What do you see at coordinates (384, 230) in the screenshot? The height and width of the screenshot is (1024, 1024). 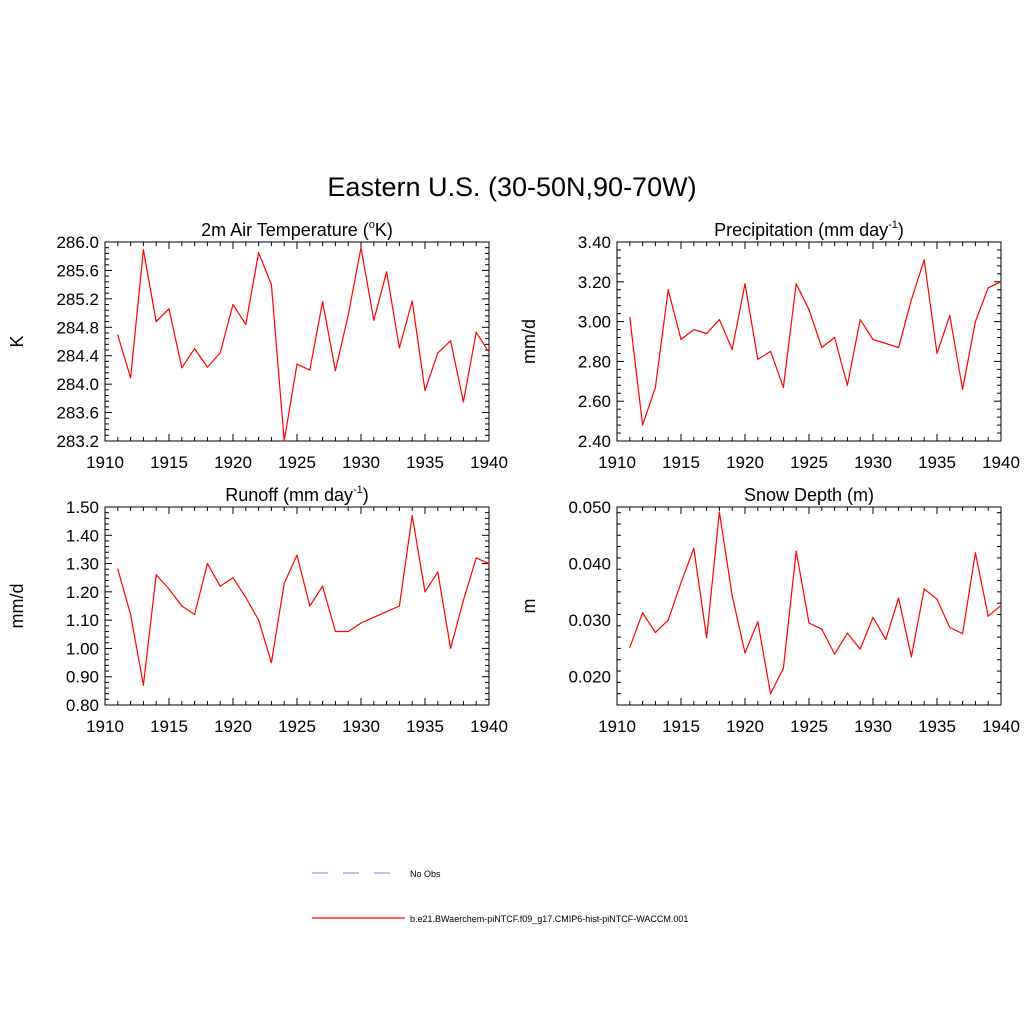 I see `panel-title-end: K)` at bounding box center [384, 230].